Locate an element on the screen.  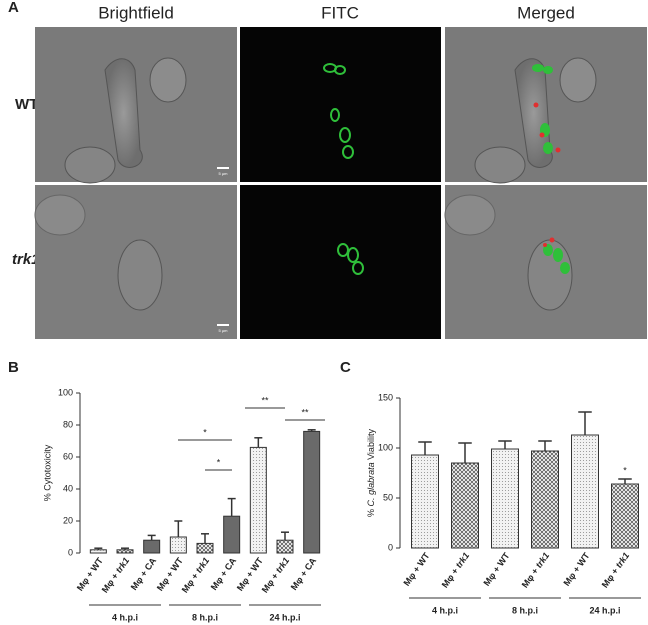
column-title: FITC is located at coordinates (340, 12).